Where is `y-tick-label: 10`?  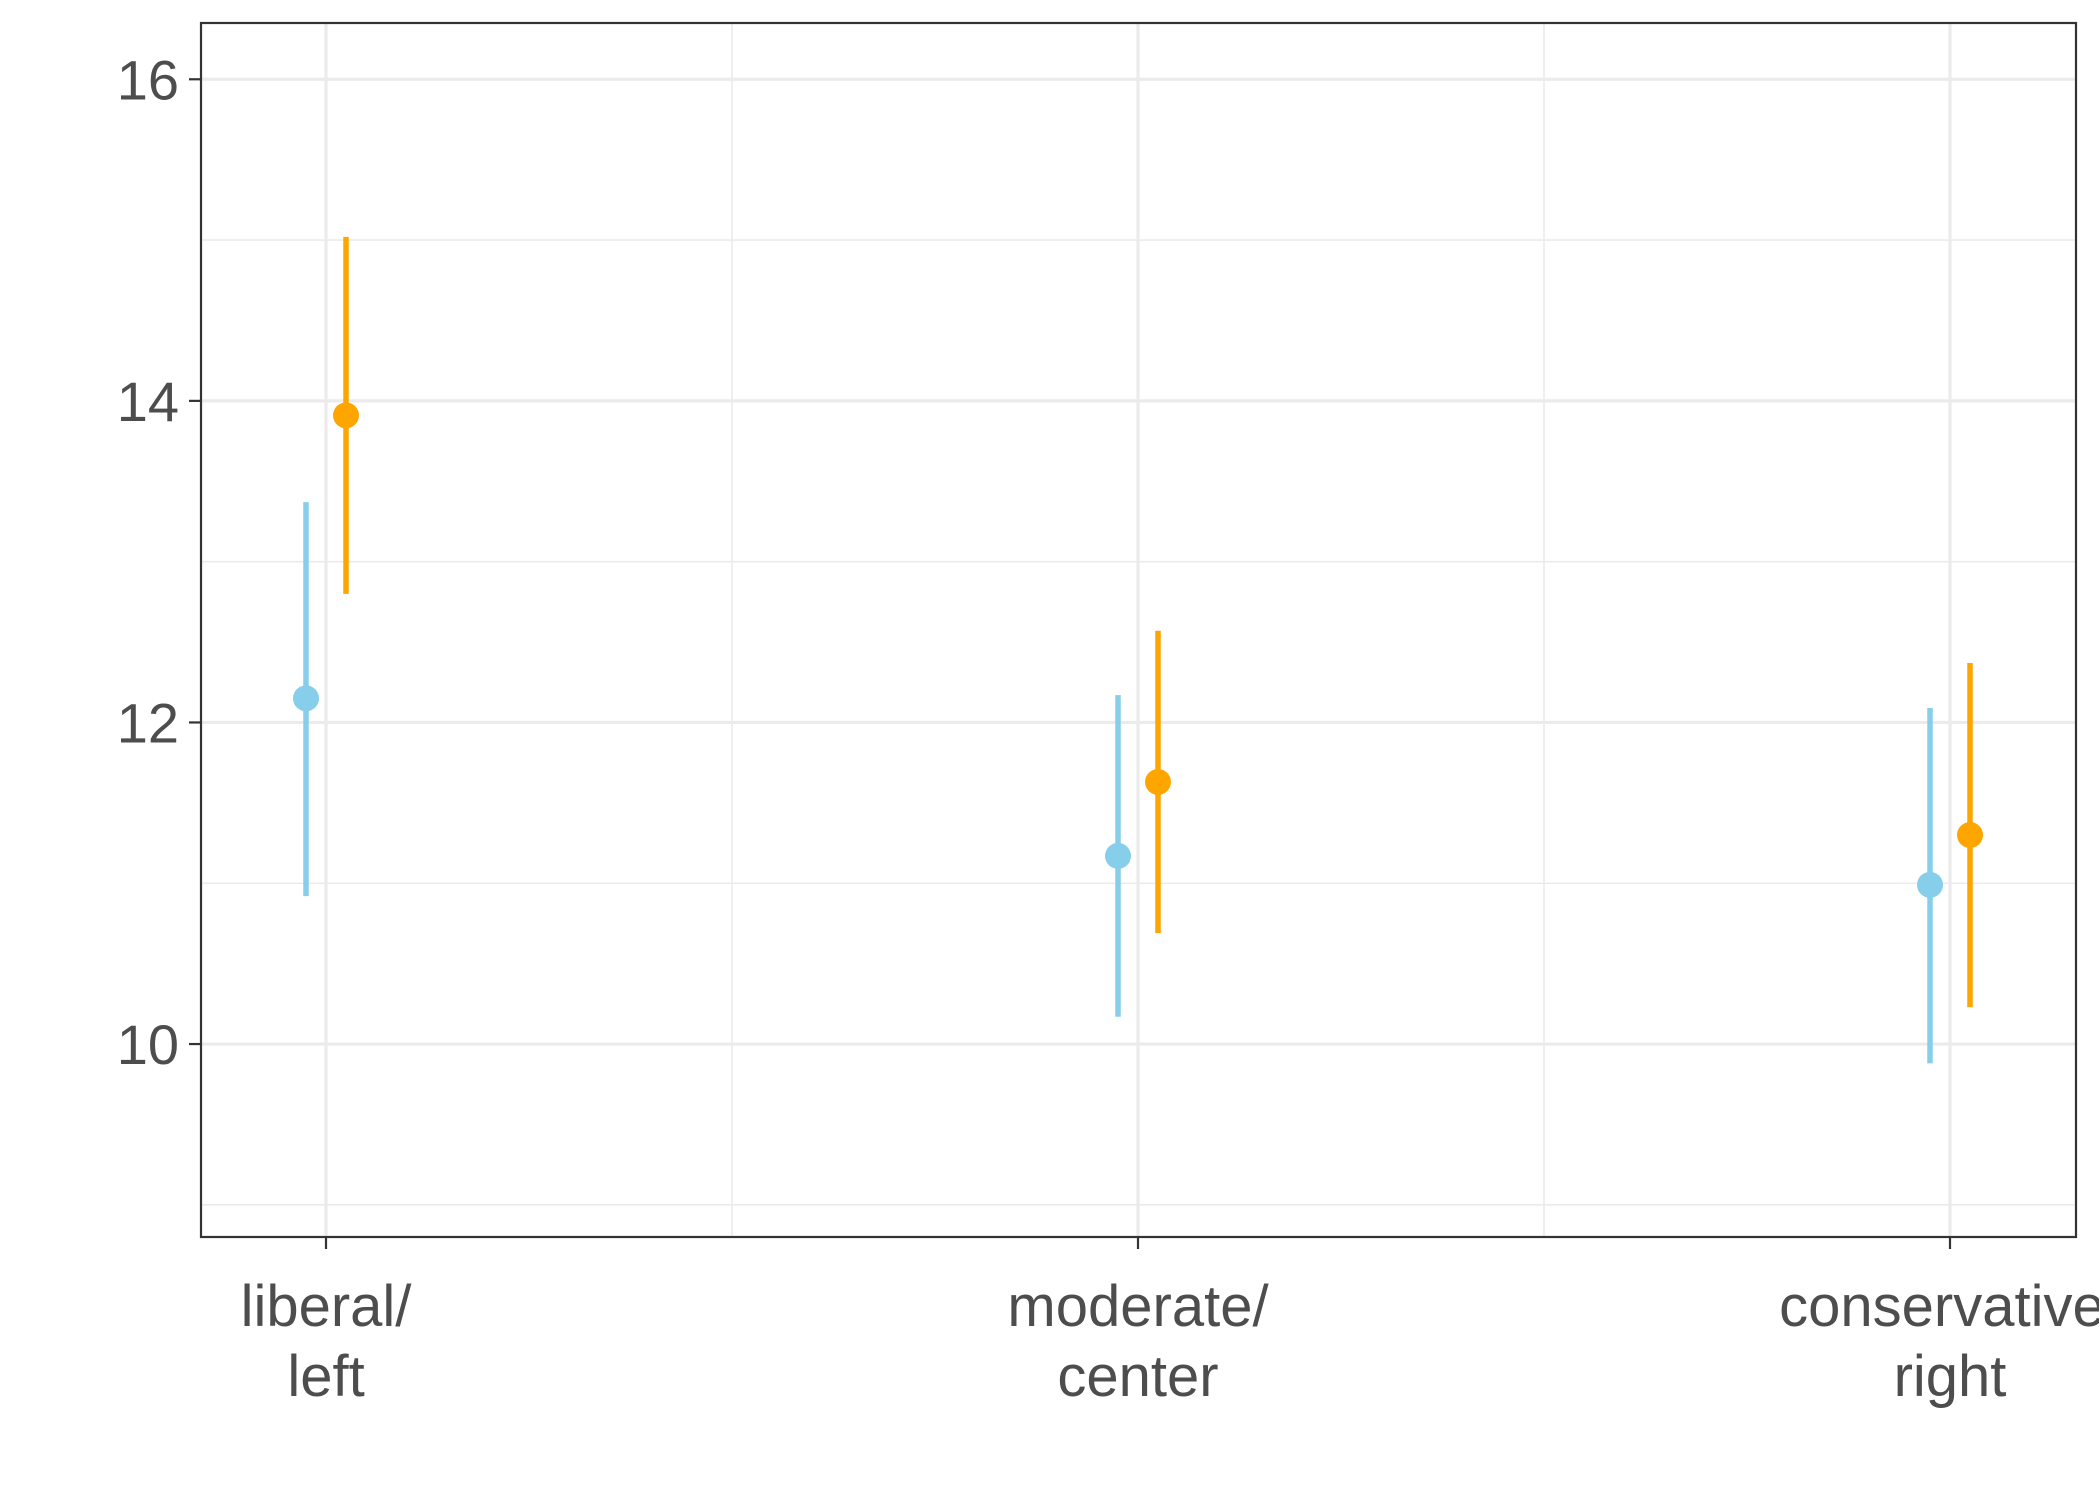 y-tick-label: 10 is located at coordinates (148, 1044).